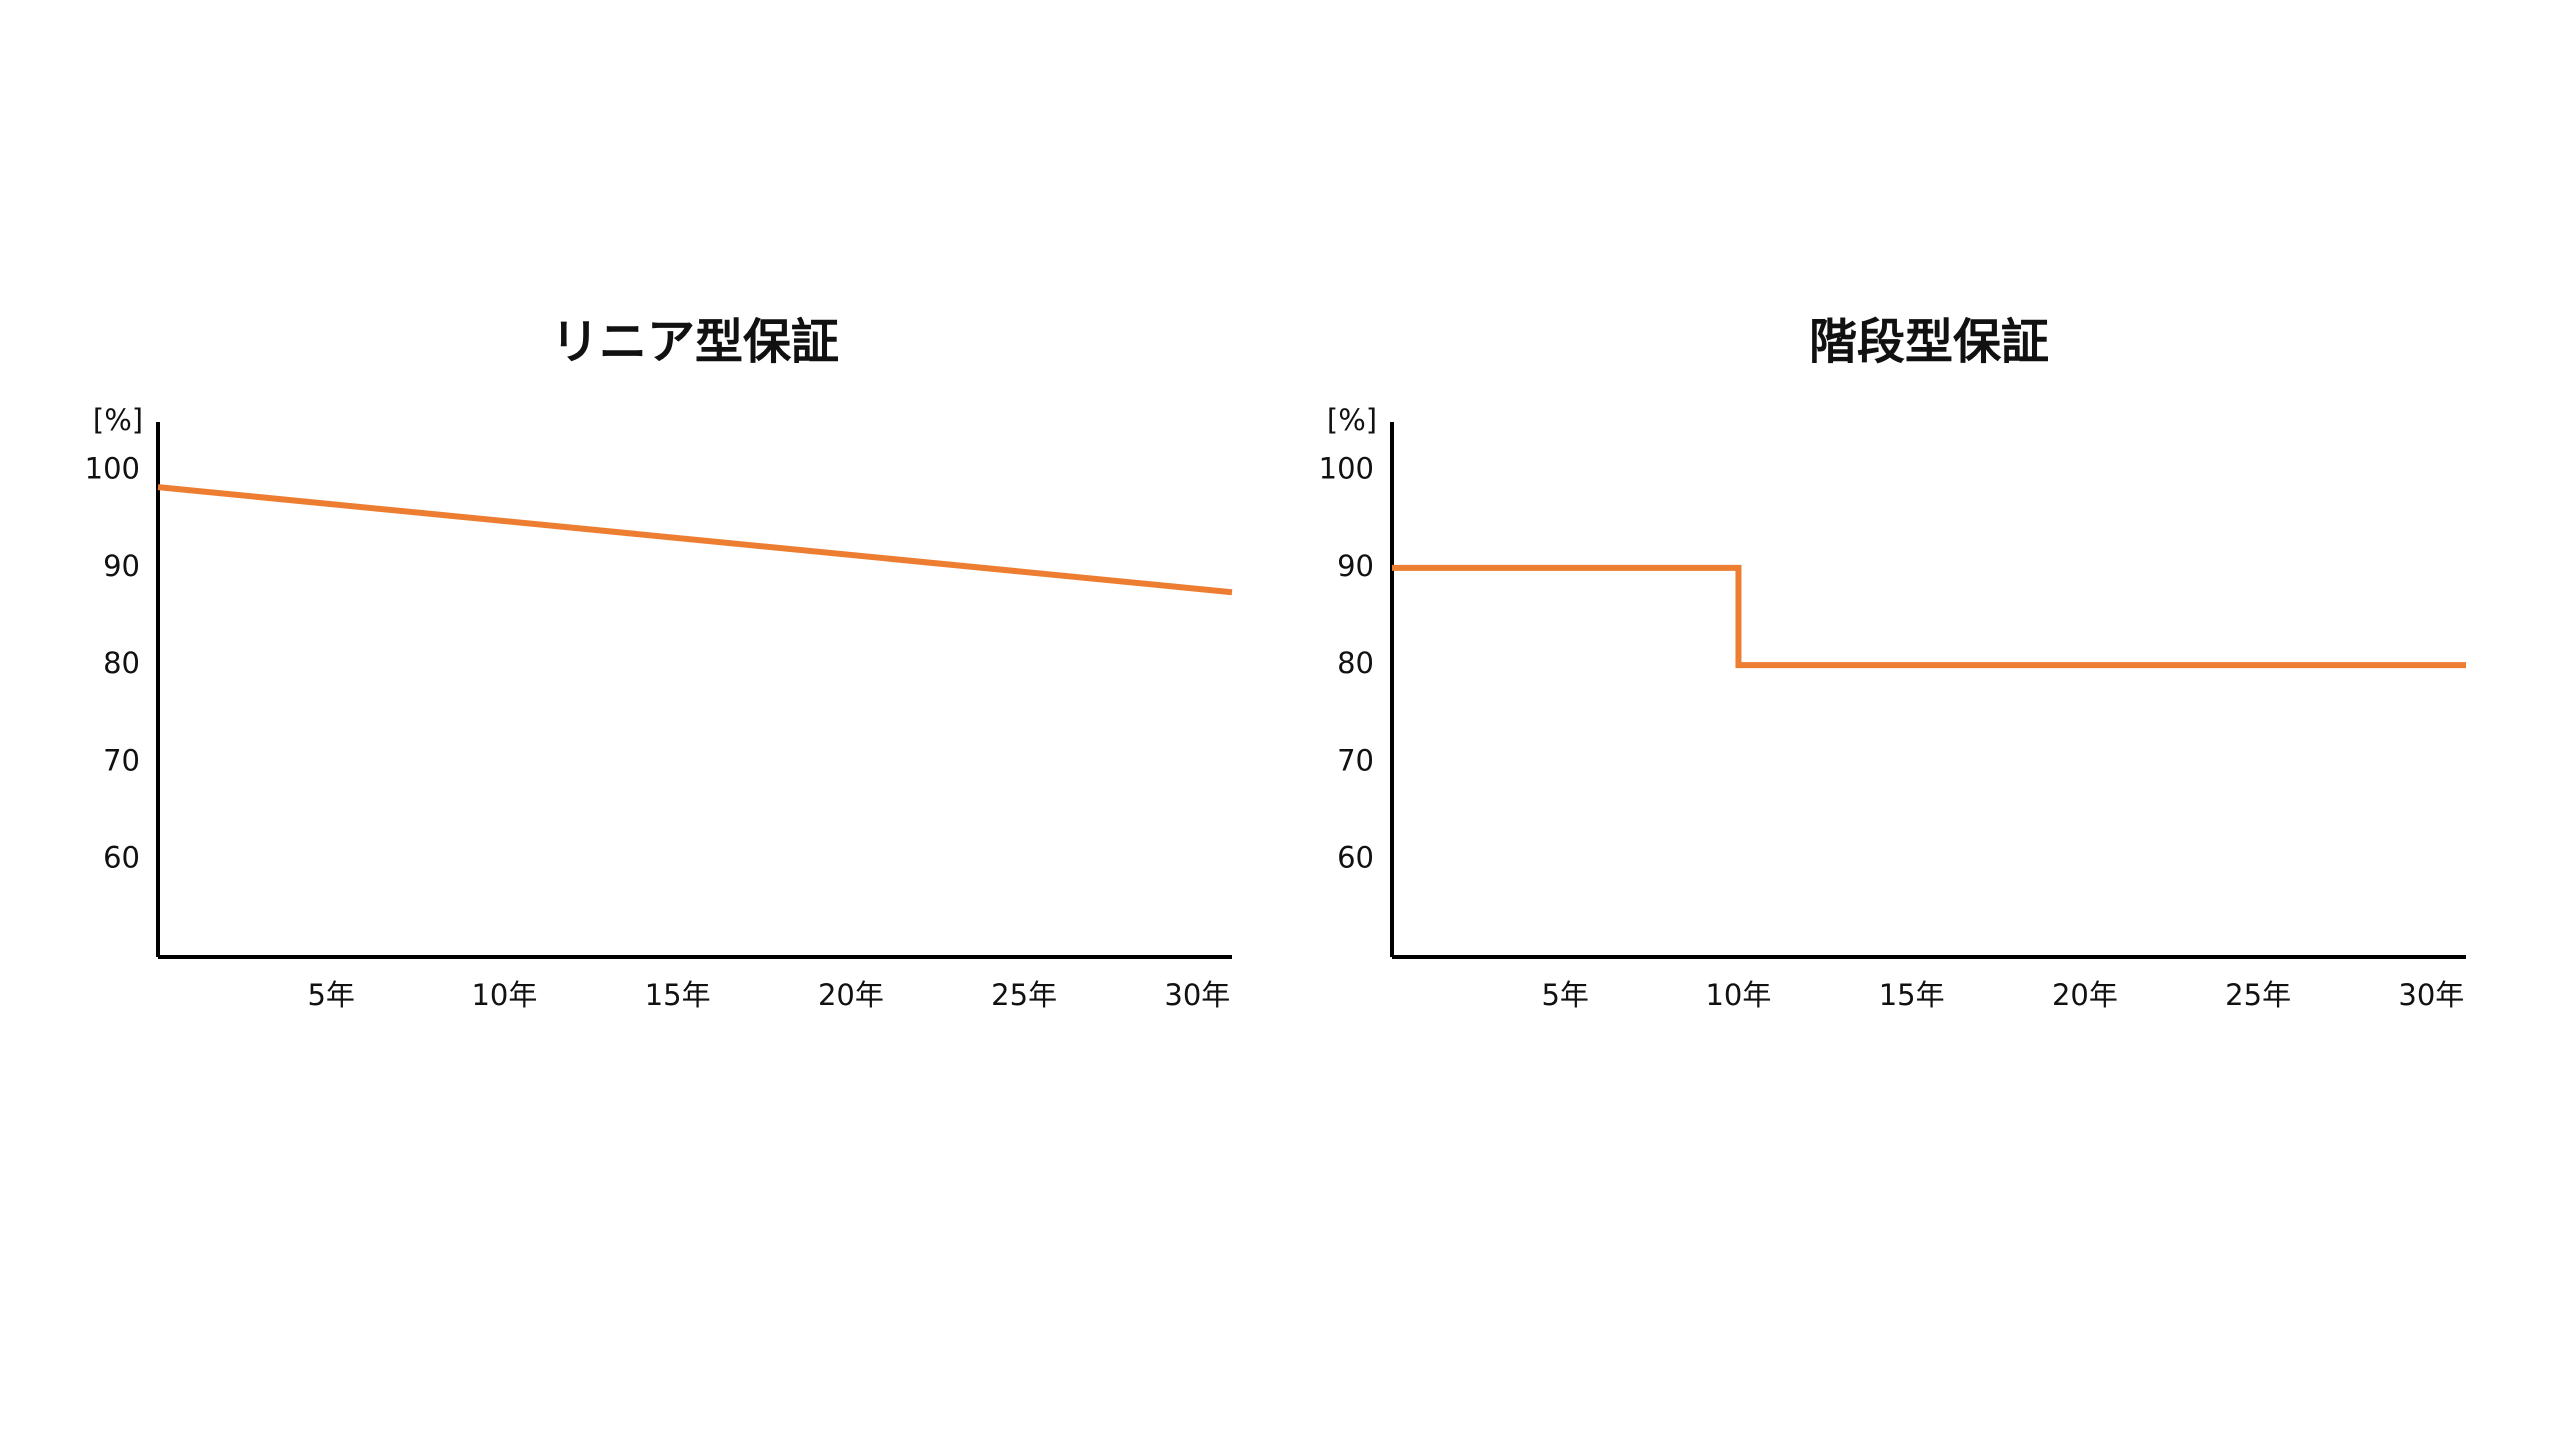  Describe the element at coordinates (1929, 342) in the screenshot. I see `chart-title: 階段型保証` at that location.